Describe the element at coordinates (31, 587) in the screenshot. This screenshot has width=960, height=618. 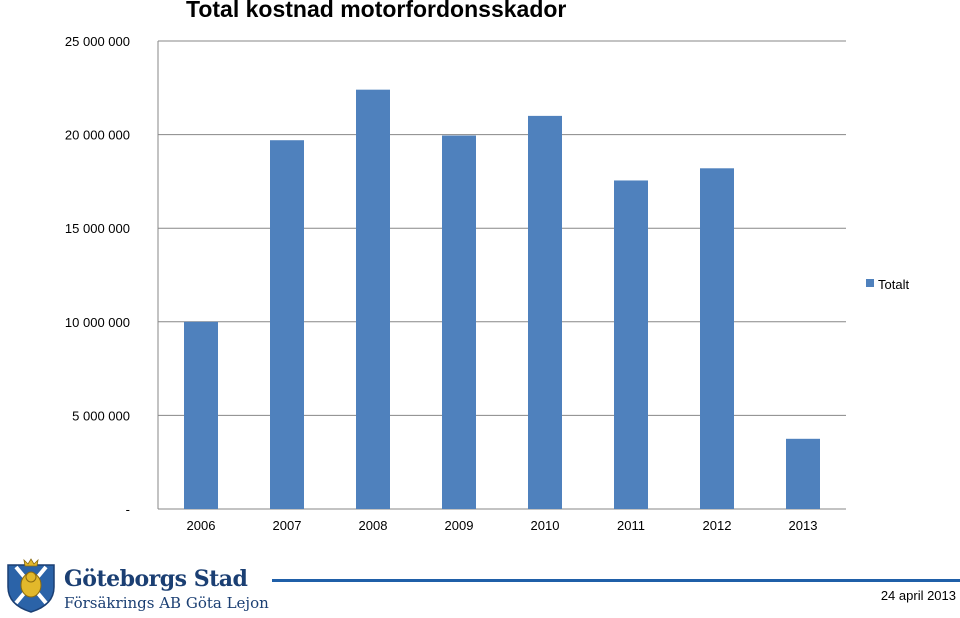
I see `goteborg-coat-of-arms-icon` at that location.